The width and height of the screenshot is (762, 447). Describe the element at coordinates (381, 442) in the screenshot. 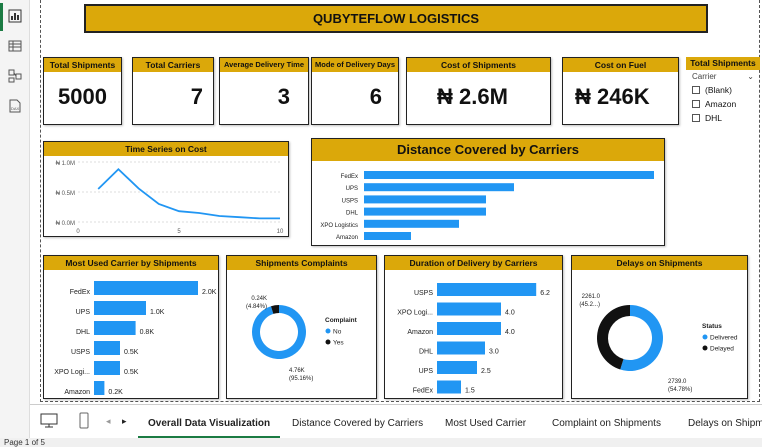

I see `status-bar: Page 1 of 5` at that location.